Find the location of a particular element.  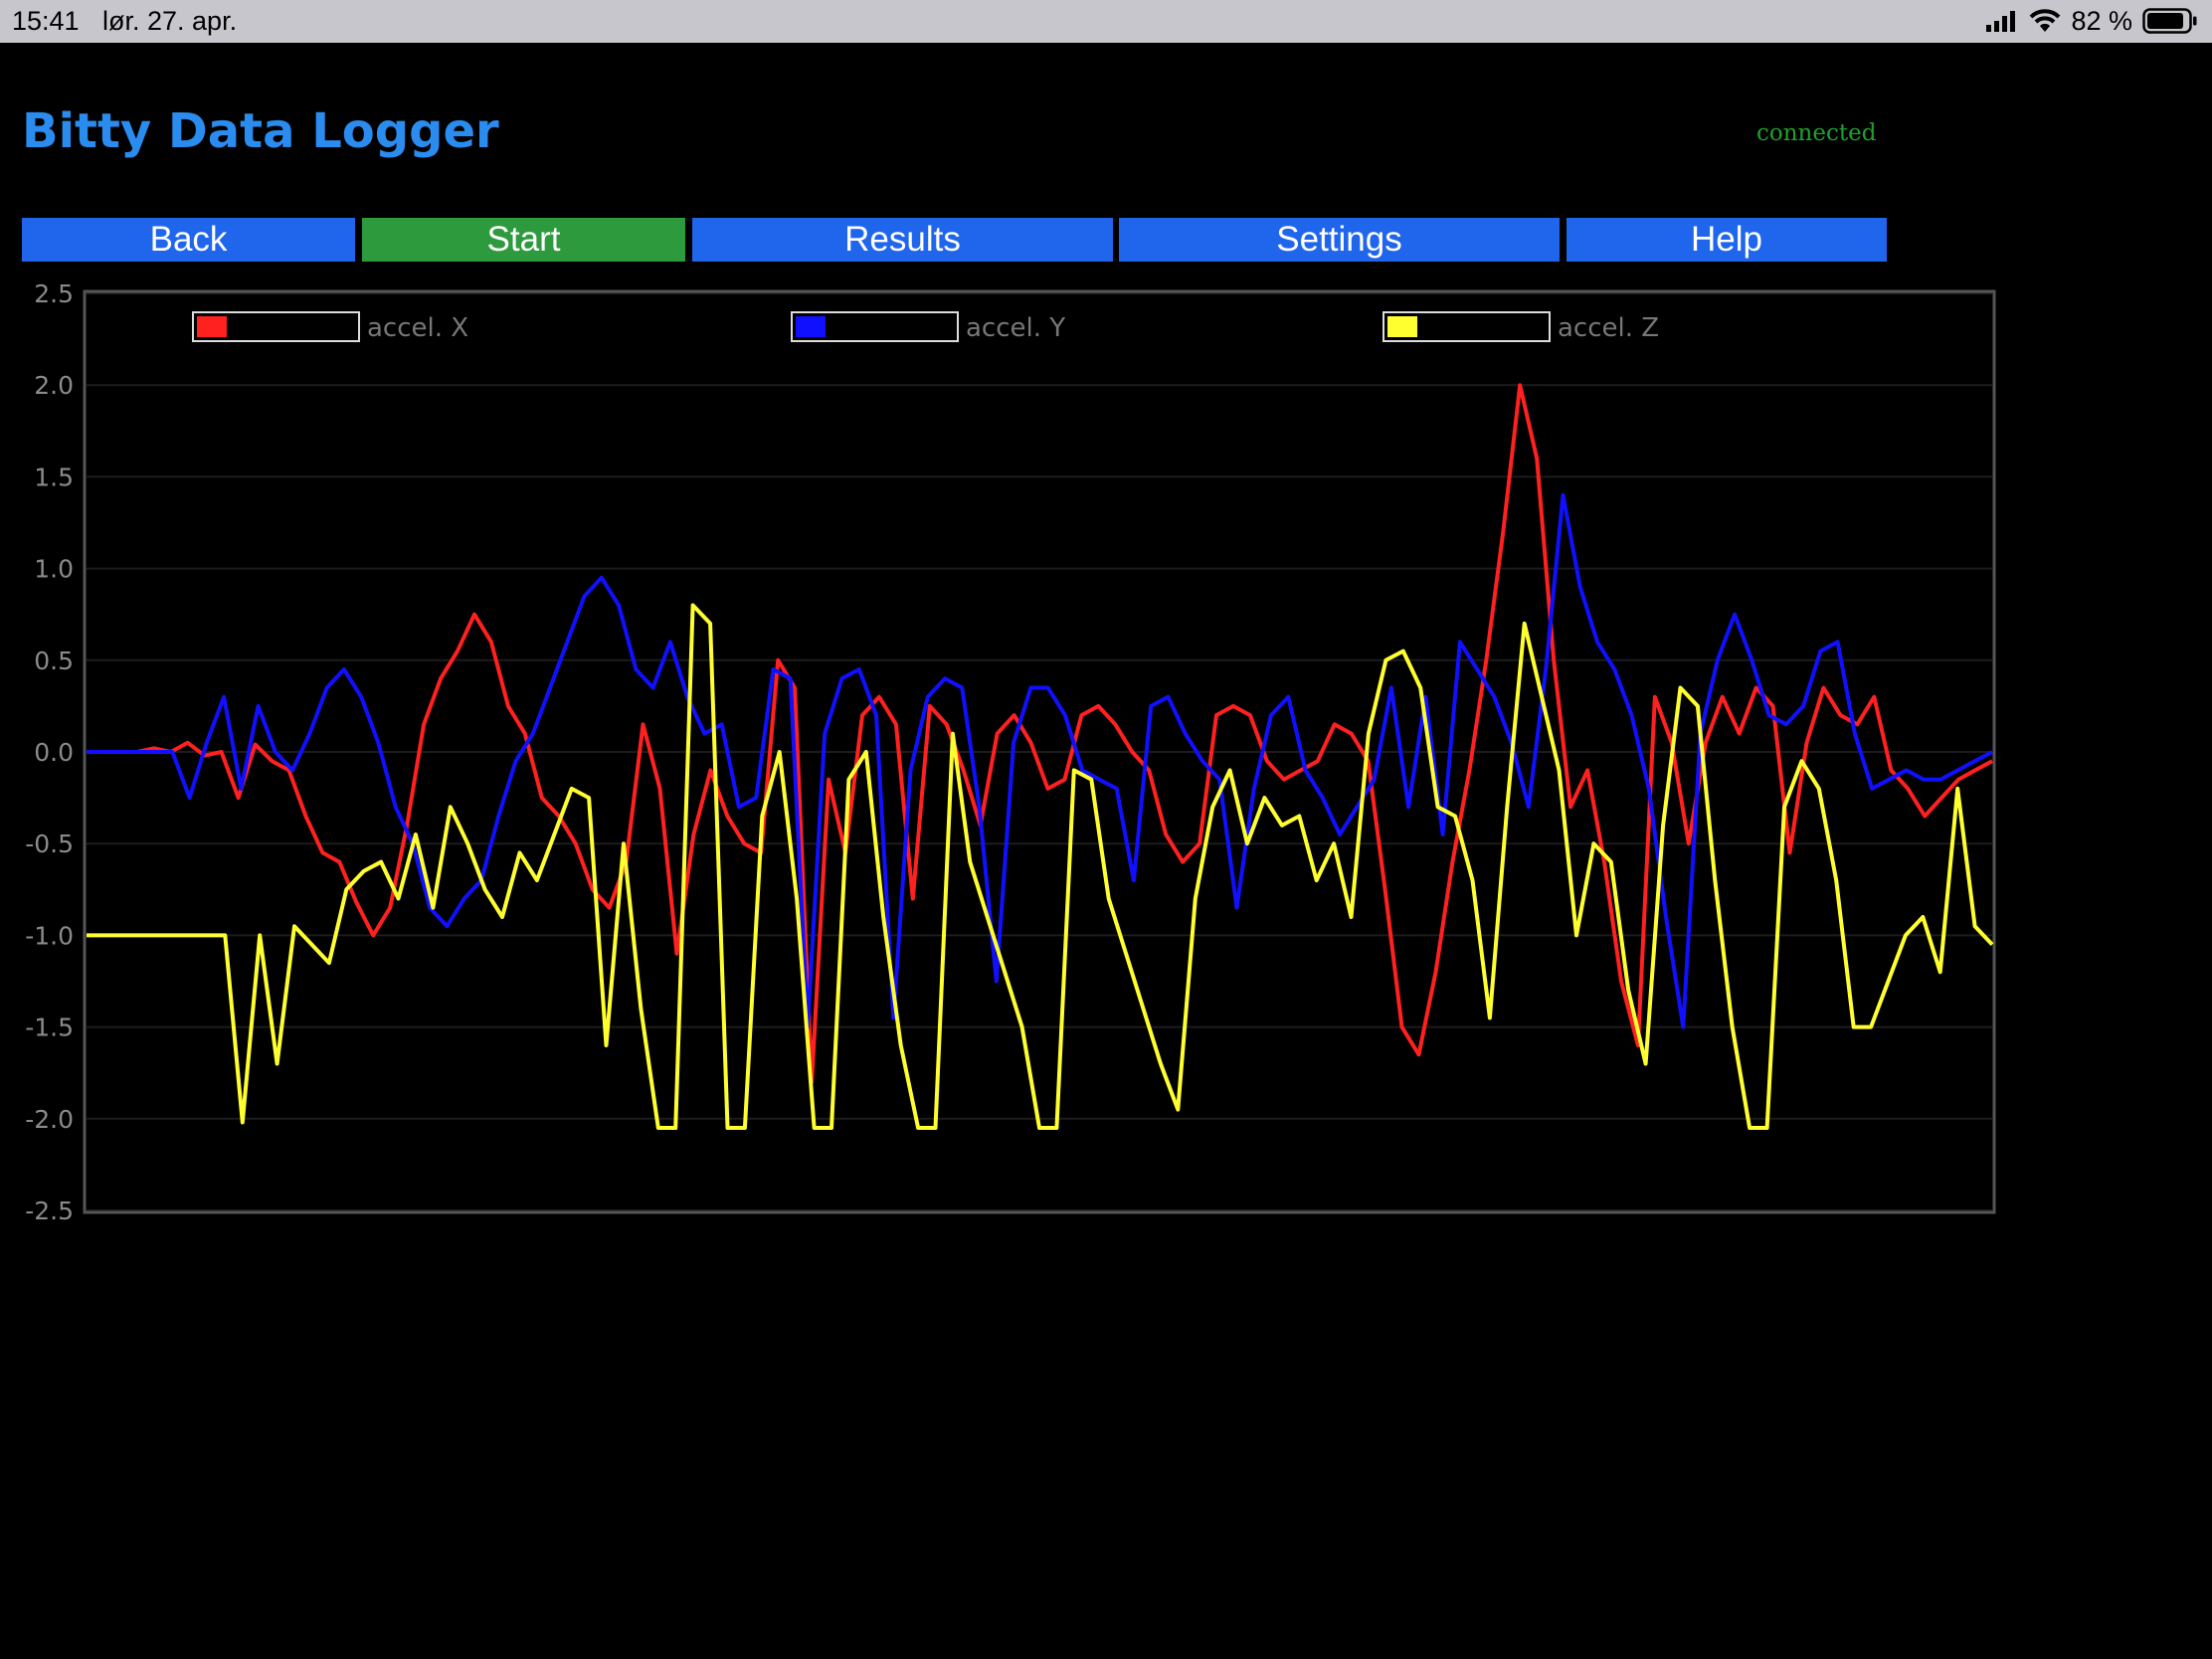

help-button: Help is located at coordinates (1727, 240).